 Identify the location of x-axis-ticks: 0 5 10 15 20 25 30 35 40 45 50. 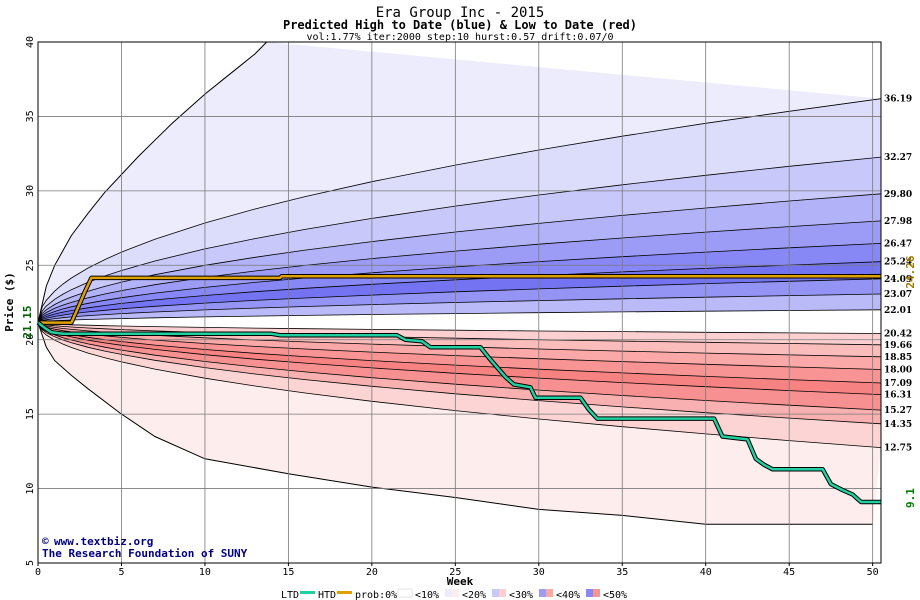
(457, 570).